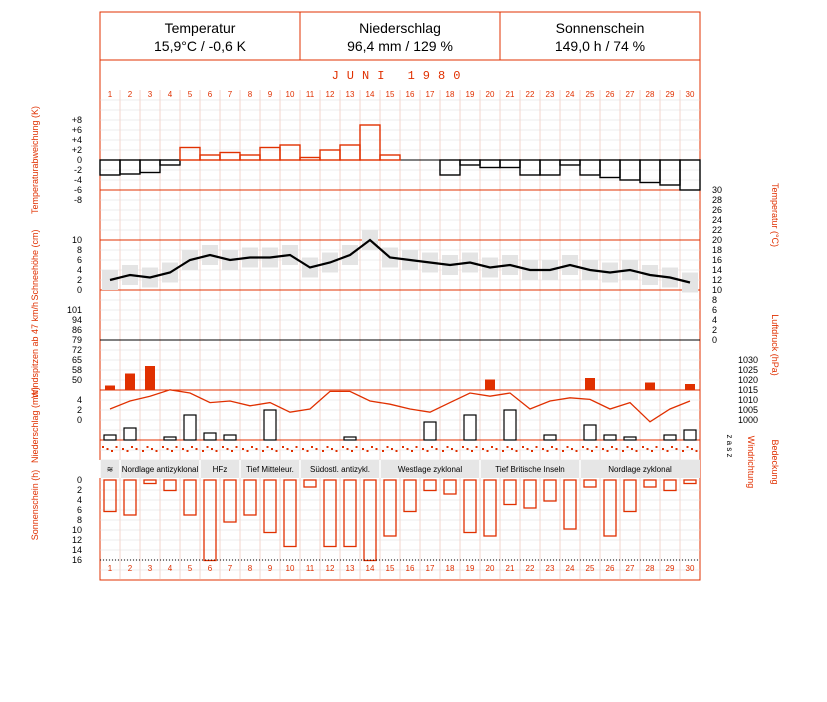 This screenshot has height=702, width=827. Describe the element at coordinates (350, 568) in the screenshot. I see `day-label: 13` at that location.